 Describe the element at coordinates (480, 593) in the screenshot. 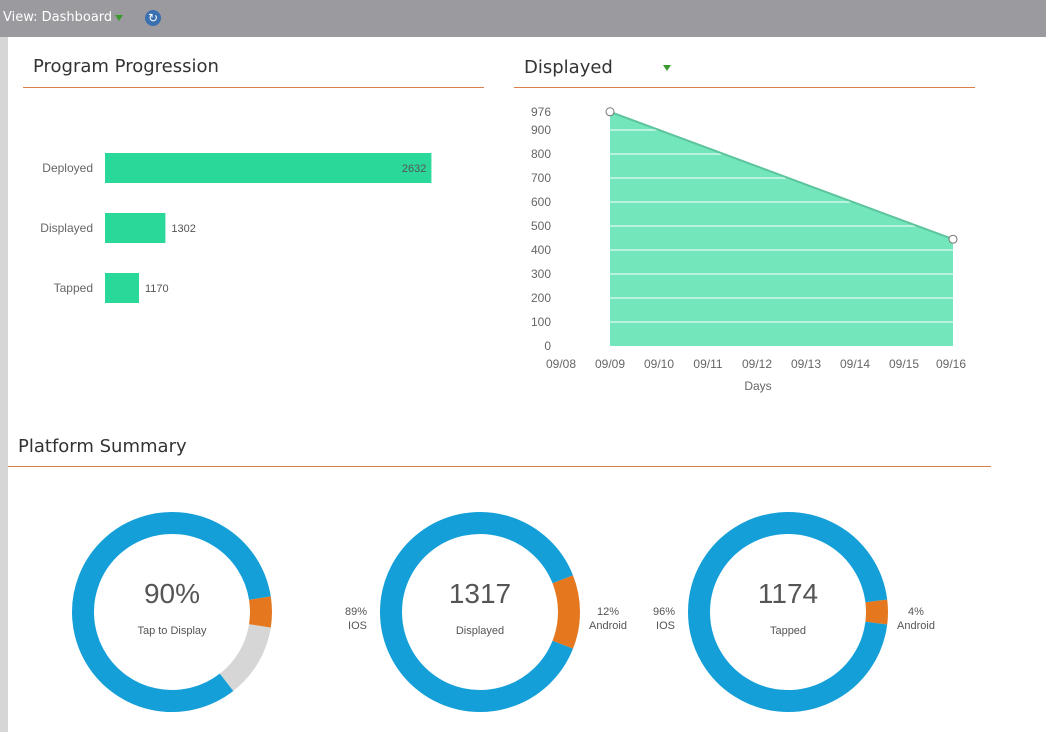

I see `donut-center-value: 1317` at that location.